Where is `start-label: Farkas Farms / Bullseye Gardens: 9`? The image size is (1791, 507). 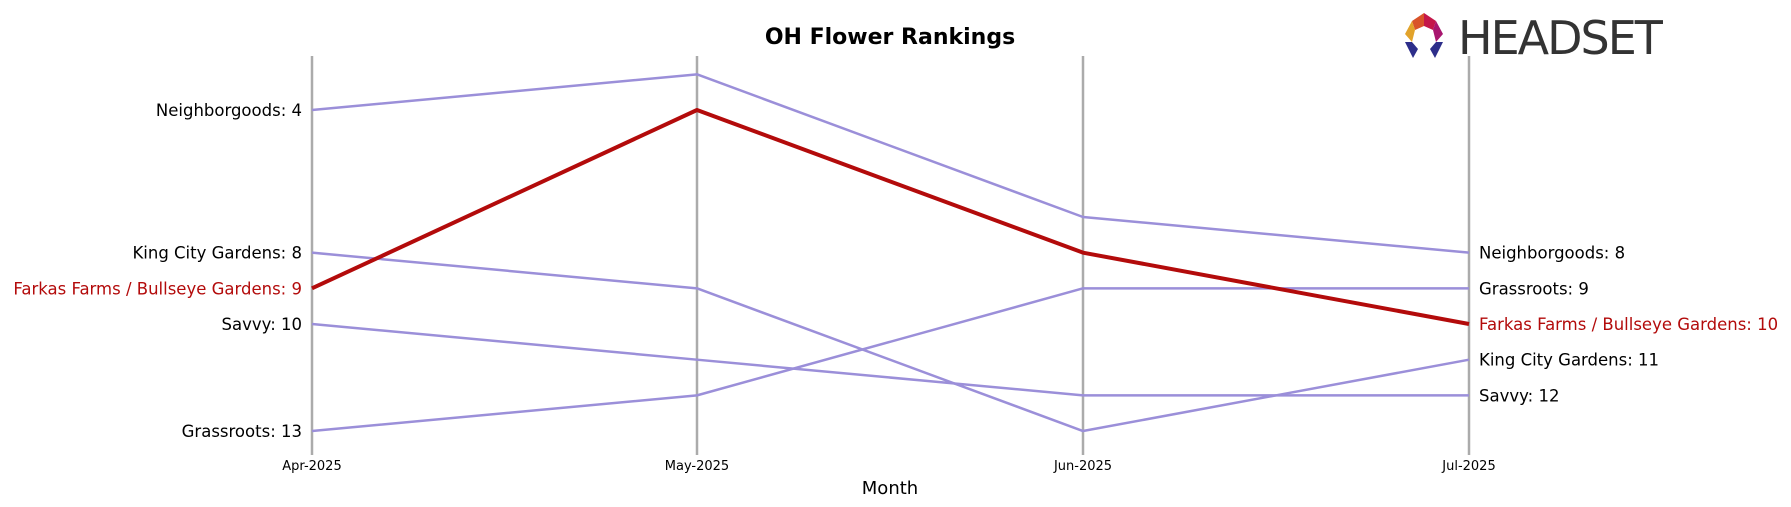 start-label: Farkas Farms / Bullseye Gardens: 9 is located at coordinates (157, 288).